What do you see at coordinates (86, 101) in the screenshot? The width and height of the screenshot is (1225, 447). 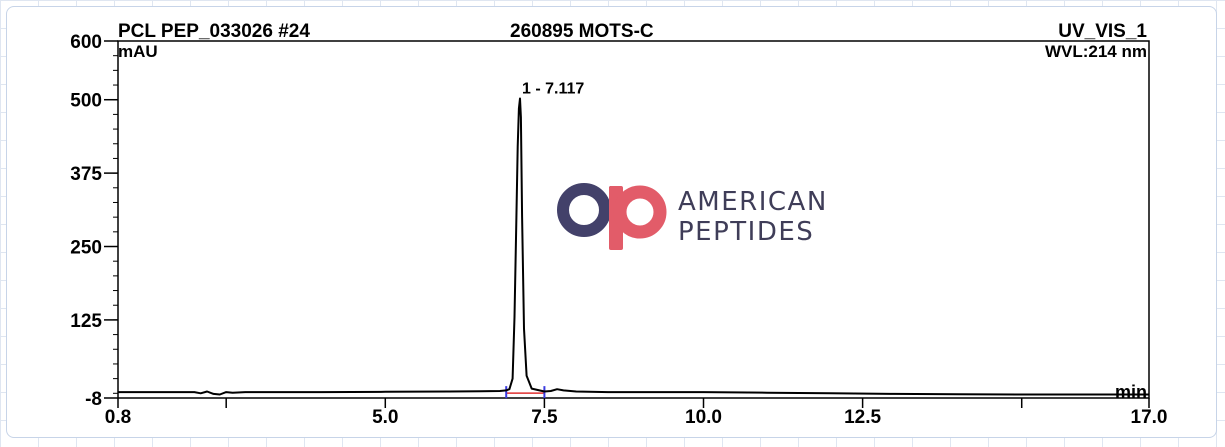 I see `y-tick-label: 500` at bounding box center [86, 101].